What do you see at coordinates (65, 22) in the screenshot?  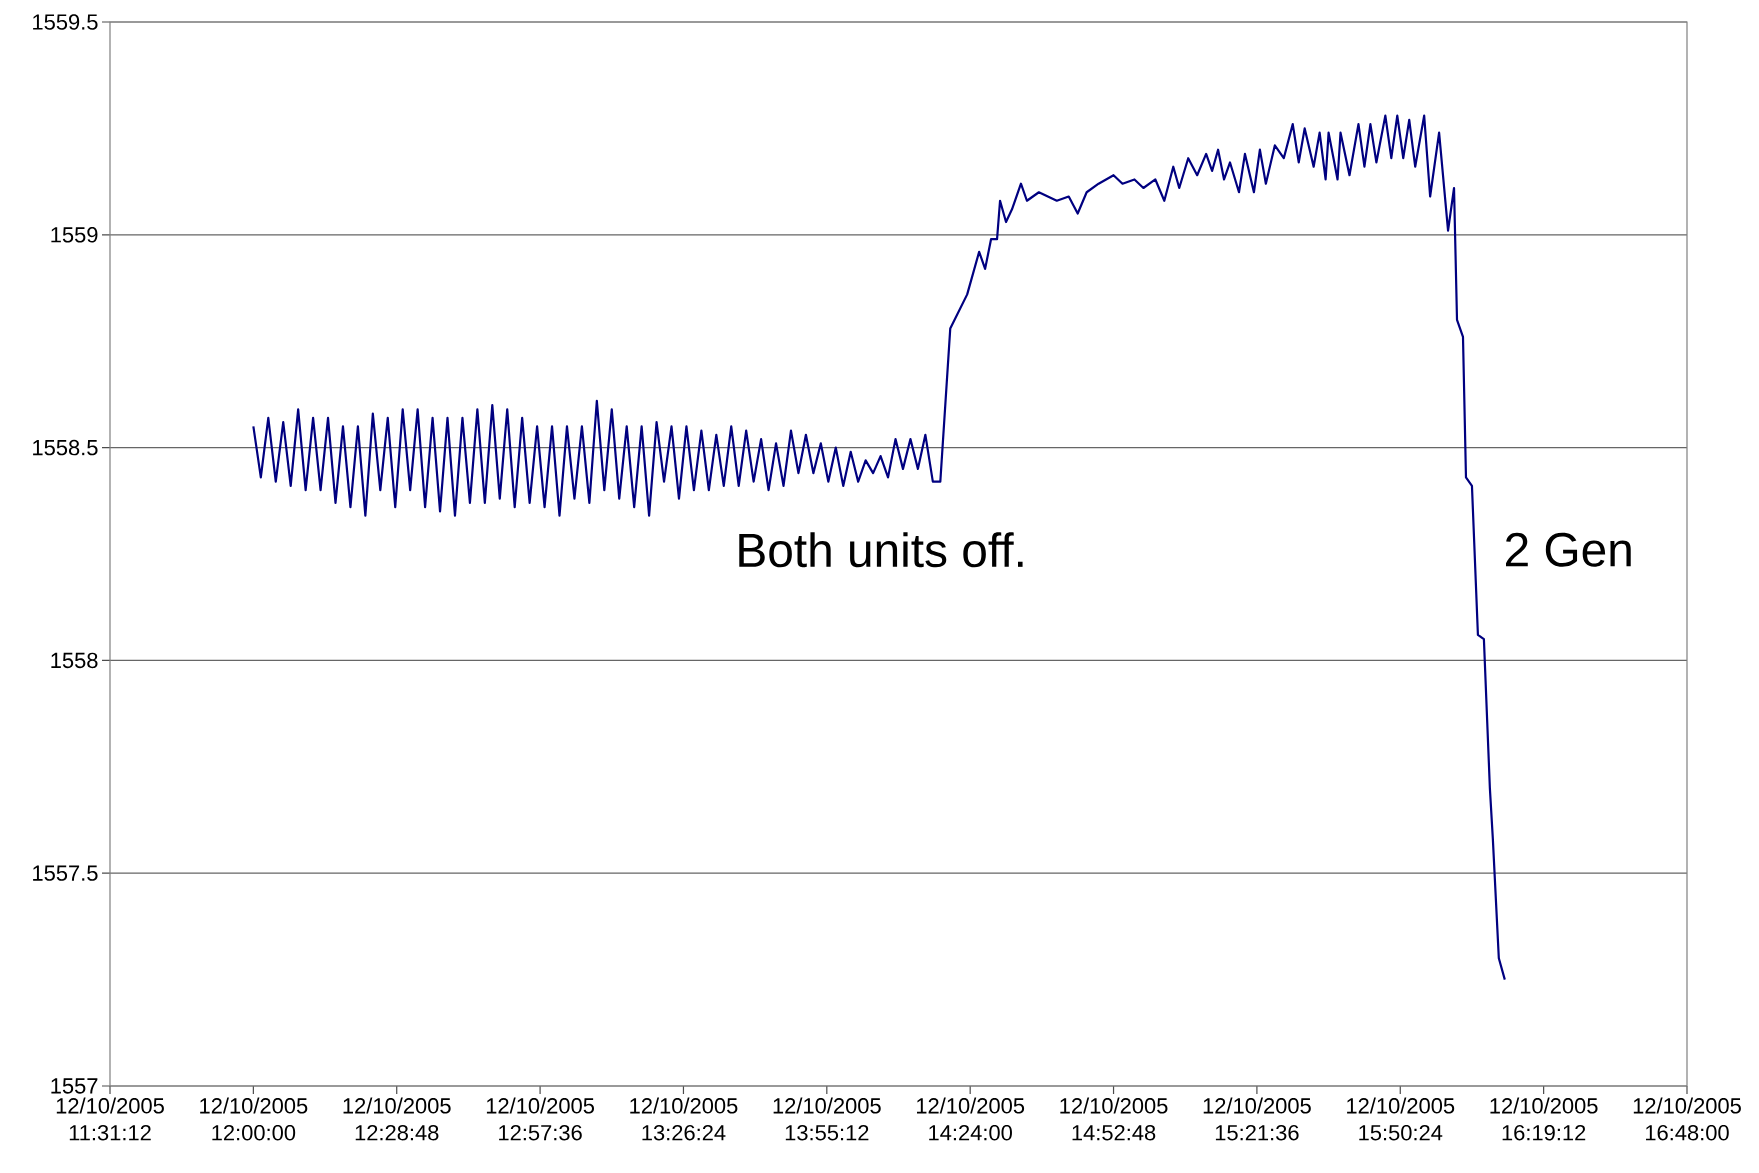 I see `y-tick-label: 1559.5` at bounding box center [65, 22].